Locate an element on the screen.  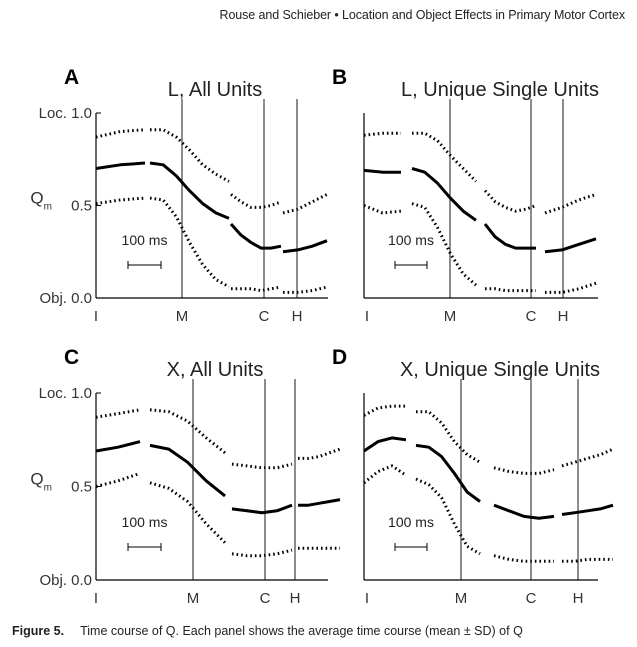
panel-label: D is located at coordinates (339, 357).